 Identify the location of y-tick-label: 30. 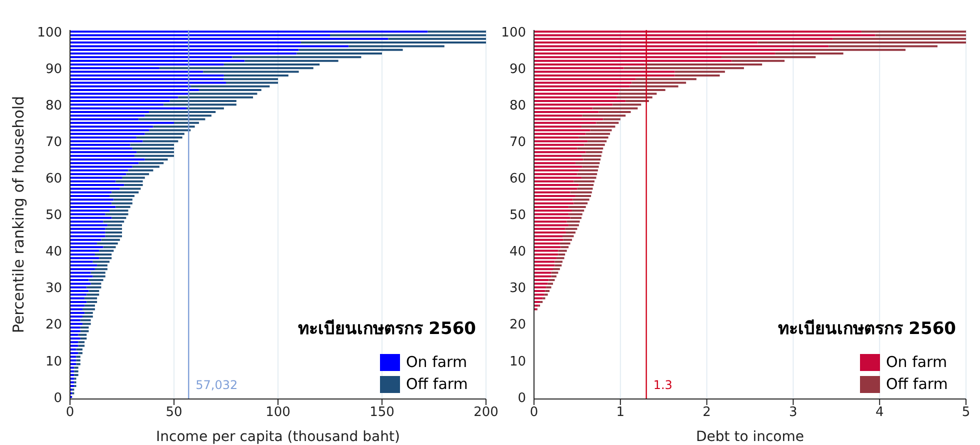
(53, 288).